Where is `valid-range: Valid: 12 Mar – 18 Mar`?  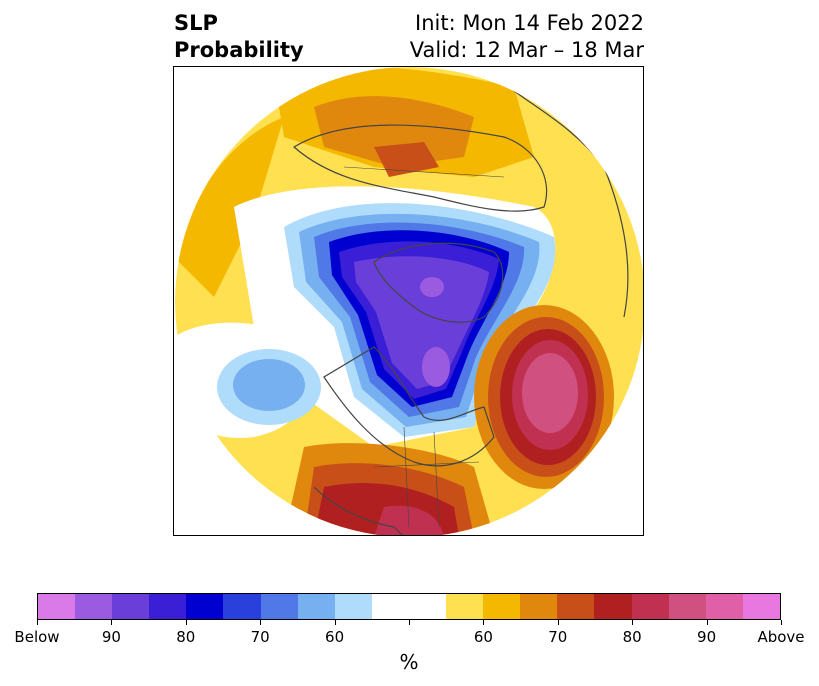
valid-range: Valid: 12 Mar – 18 Mar is located at coordinates (526, 50).